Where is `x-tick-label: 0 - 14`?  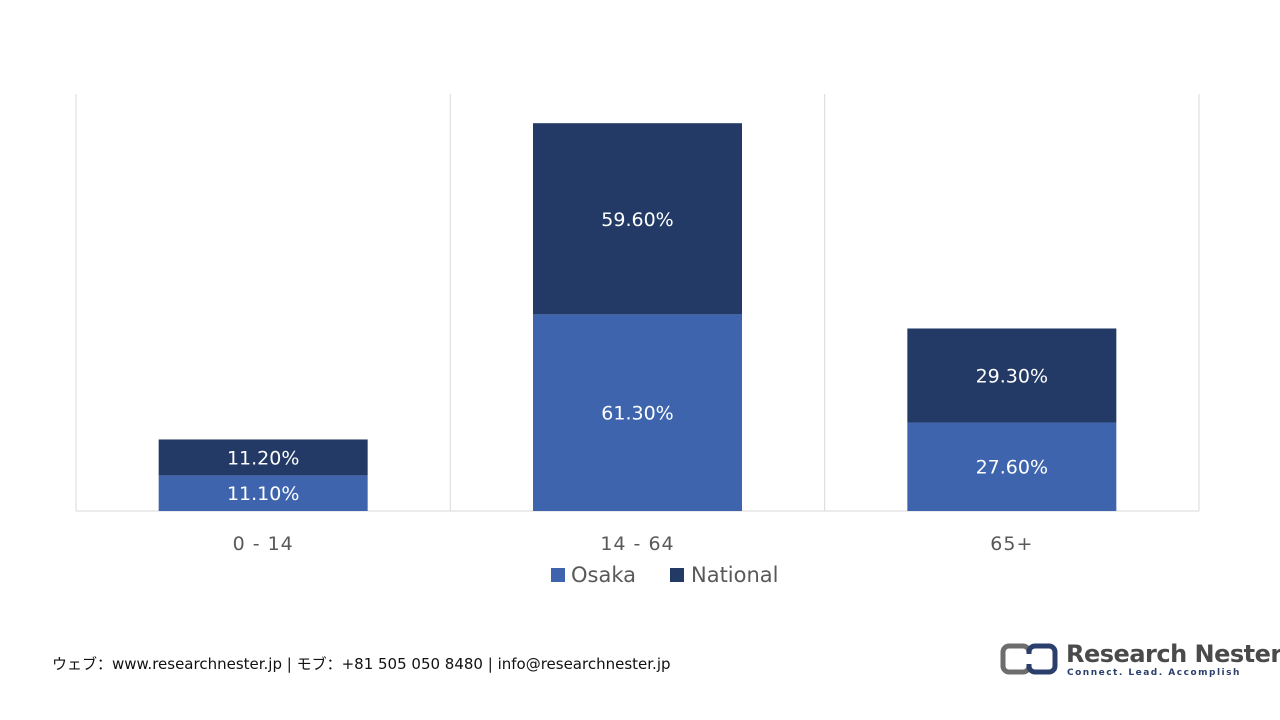
x-tick-label: 0 - 14 is located at coordinates (263, 544).